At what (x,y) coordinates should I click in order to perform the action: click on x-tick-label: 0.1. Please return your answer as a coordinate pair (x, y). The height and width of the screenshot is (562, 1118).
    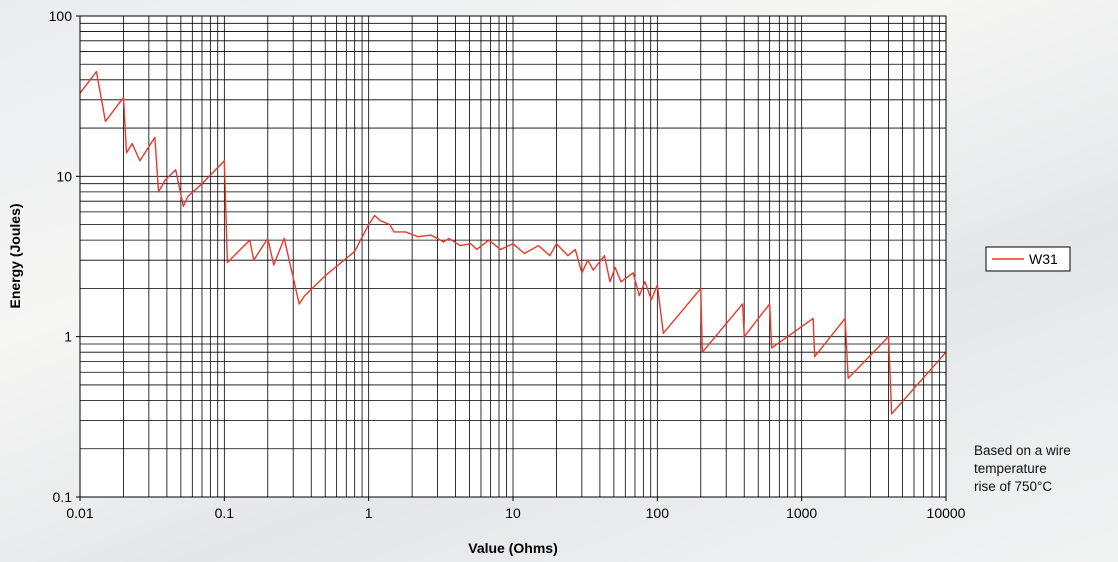
    Looking at the image, I should click on (225, 513).